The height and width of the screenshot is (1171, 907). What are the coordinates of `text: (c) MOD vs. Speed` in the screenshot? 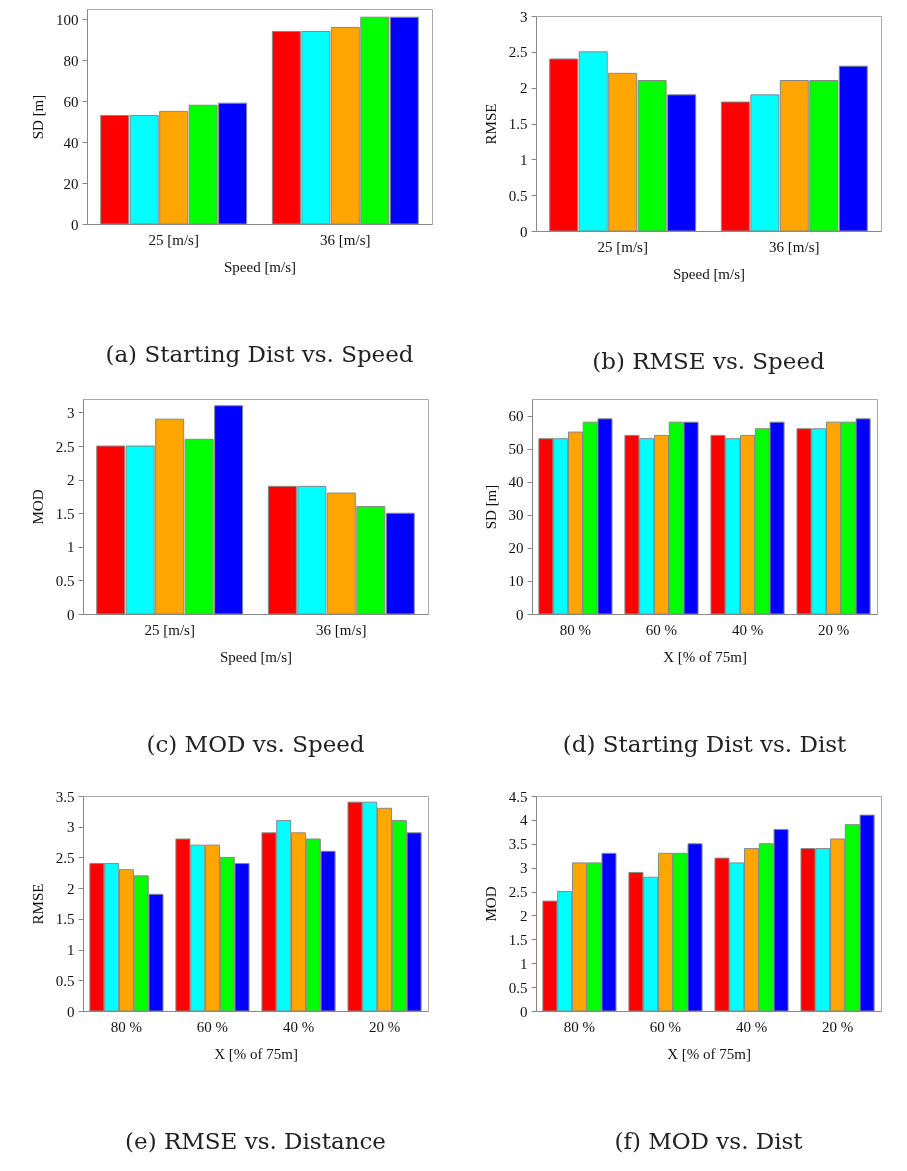 It's located at (255, 744).